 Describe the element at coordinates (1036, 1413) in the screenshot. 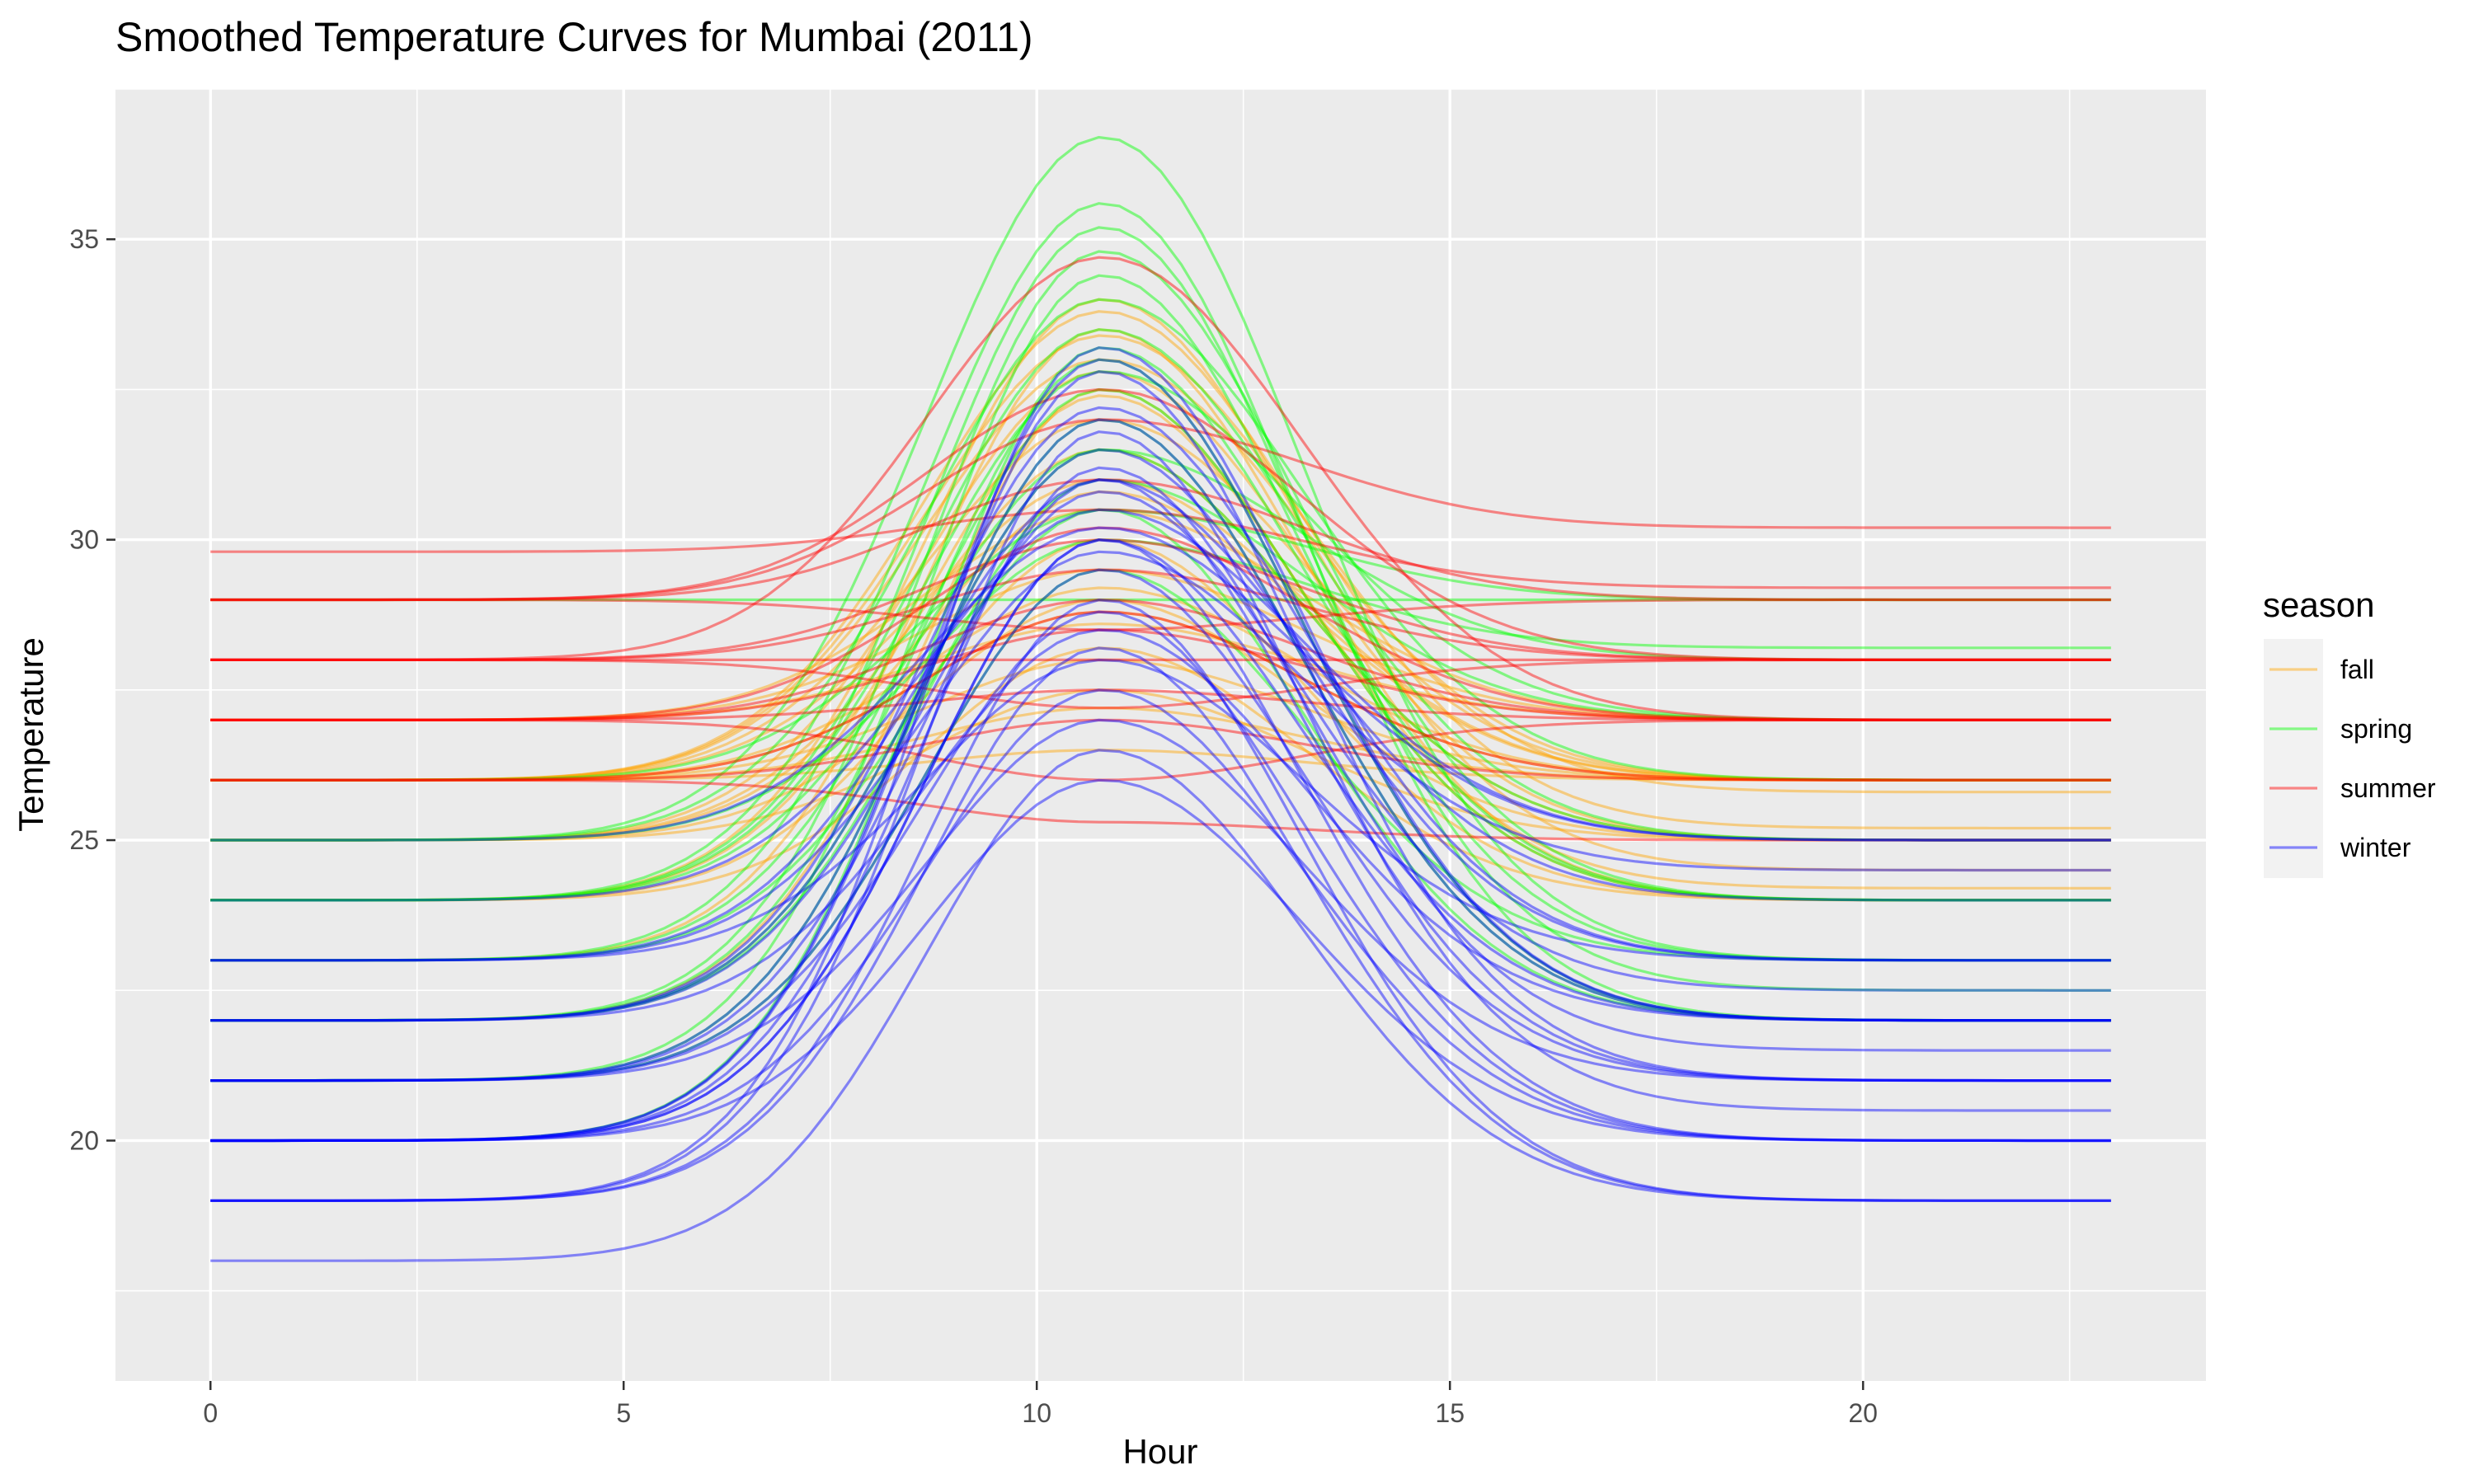

I see `x-tick-label: 10` at that location.